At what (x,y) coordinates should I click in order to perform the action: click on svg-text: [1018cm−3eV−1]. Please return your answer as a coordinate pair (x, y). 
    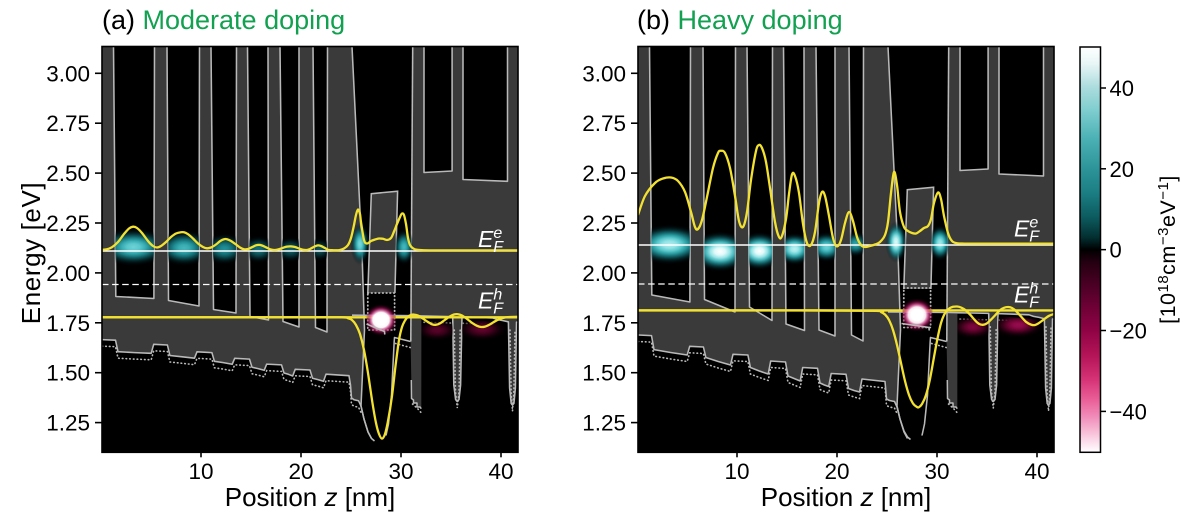
    Looking at the image, I should click on (1167, 249).